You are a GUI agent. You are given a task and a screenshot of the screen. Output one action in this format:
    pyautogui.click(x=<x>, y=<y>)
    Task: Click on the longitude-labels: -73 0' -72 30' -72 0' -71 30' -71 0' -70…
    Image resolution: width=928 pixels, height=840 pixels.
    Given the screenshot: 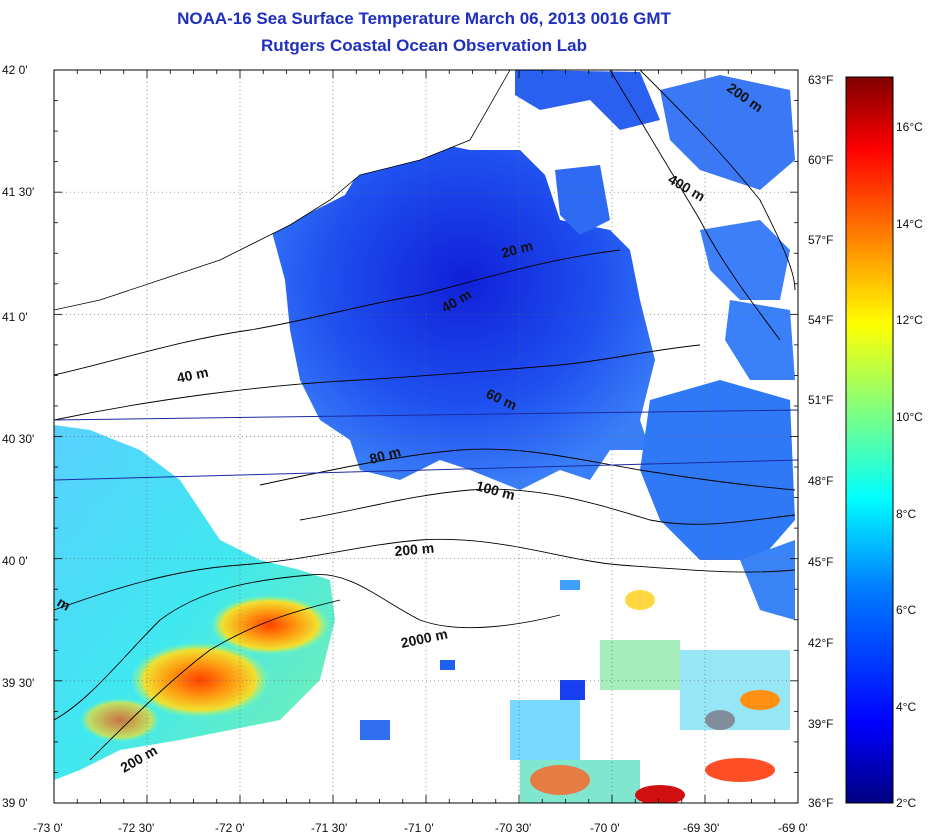 What is the action you would take?
    pyautogui.click(x=420, y=828)
    